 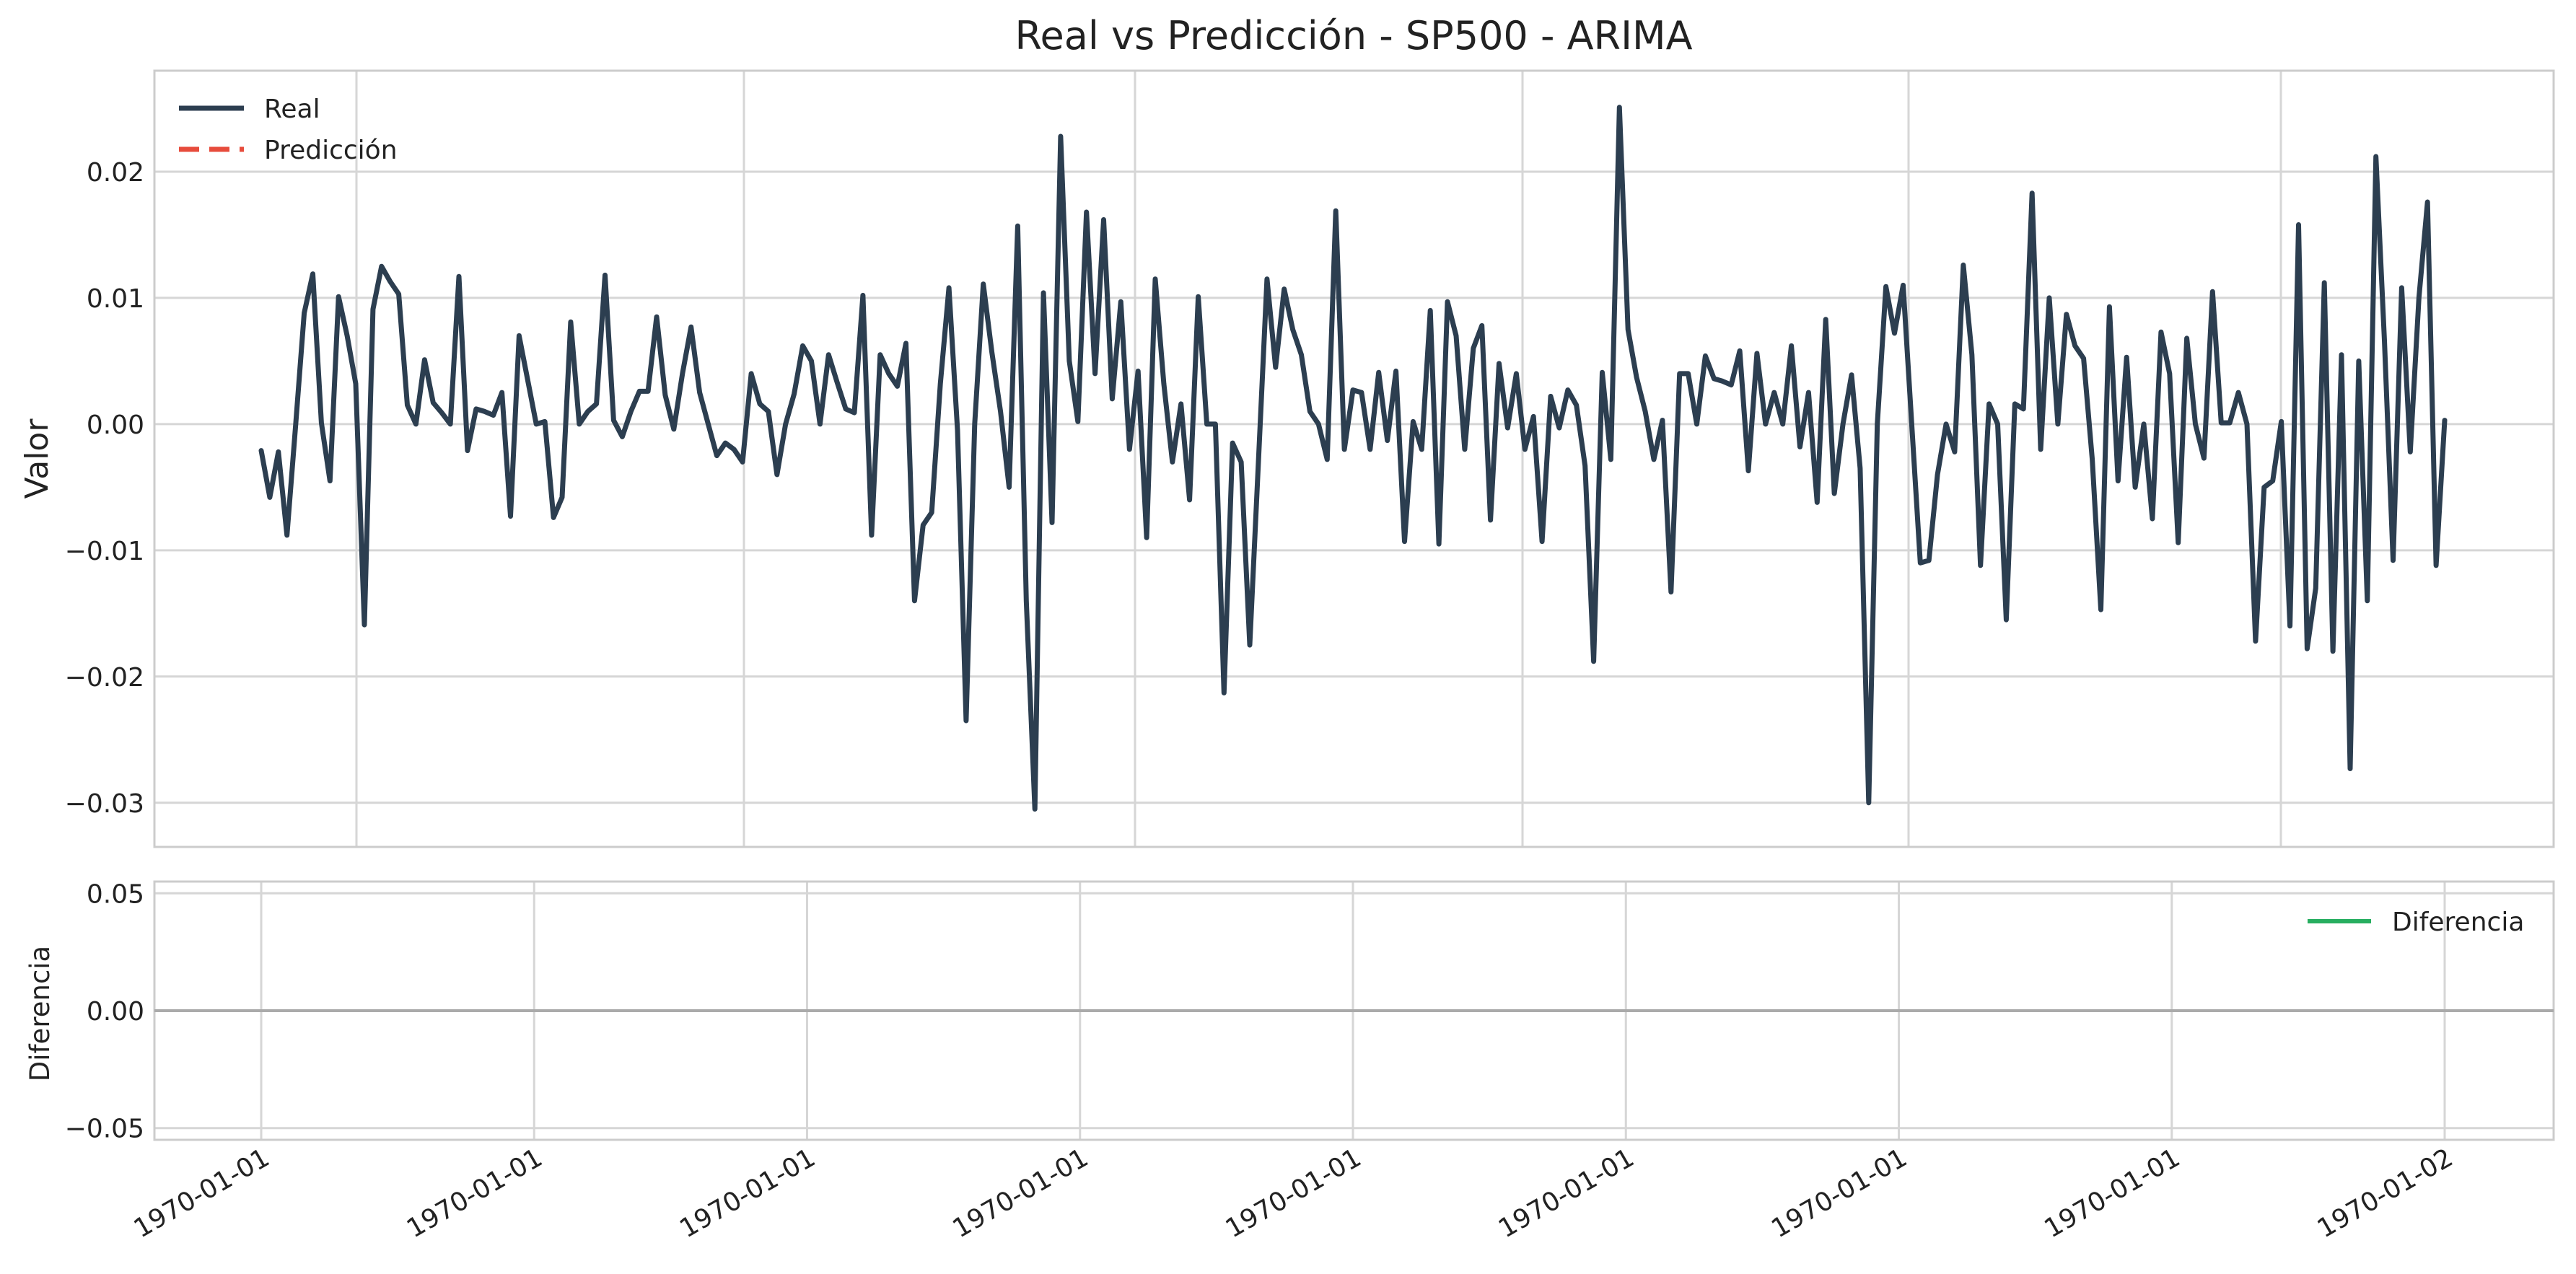 I want to click on top-y-axis-label: Valor, so click(x=37, y=459).